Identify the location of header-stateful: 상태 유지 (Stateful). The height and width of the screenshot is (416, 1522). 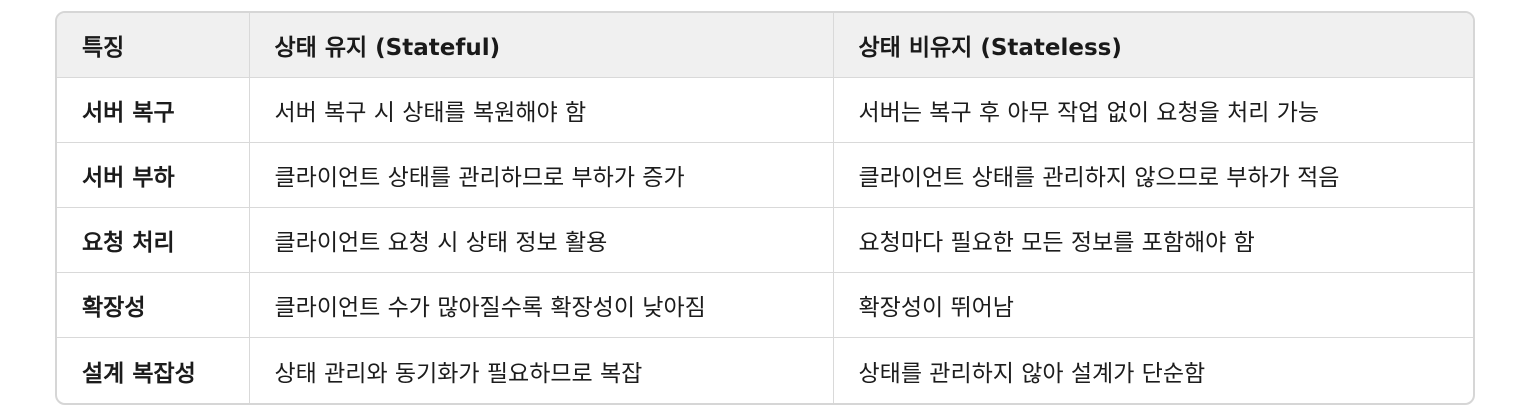
(541, 45).